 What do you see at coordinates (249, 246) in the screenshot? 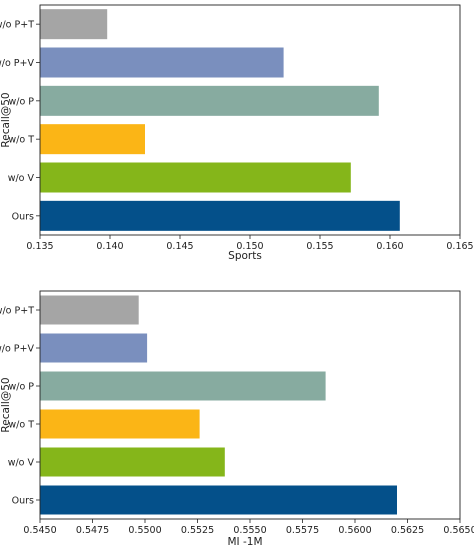
I see `x-tick-label: 0.150` at bounding box center [249, 246].